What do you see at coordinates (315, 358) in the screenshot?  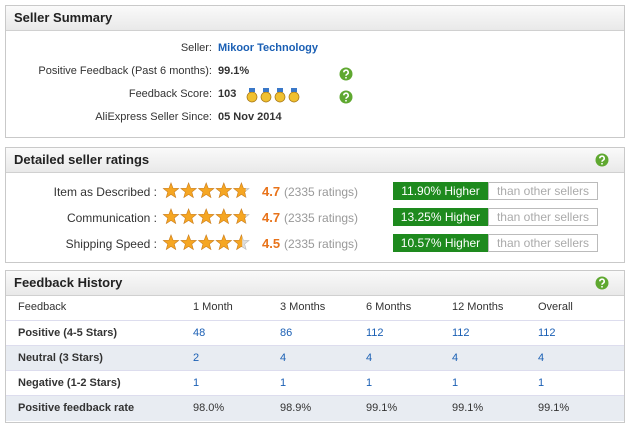 I see `table-row: Neutral (3 Stars) 2 4 4 4 4` at bounding box center [315, 358].